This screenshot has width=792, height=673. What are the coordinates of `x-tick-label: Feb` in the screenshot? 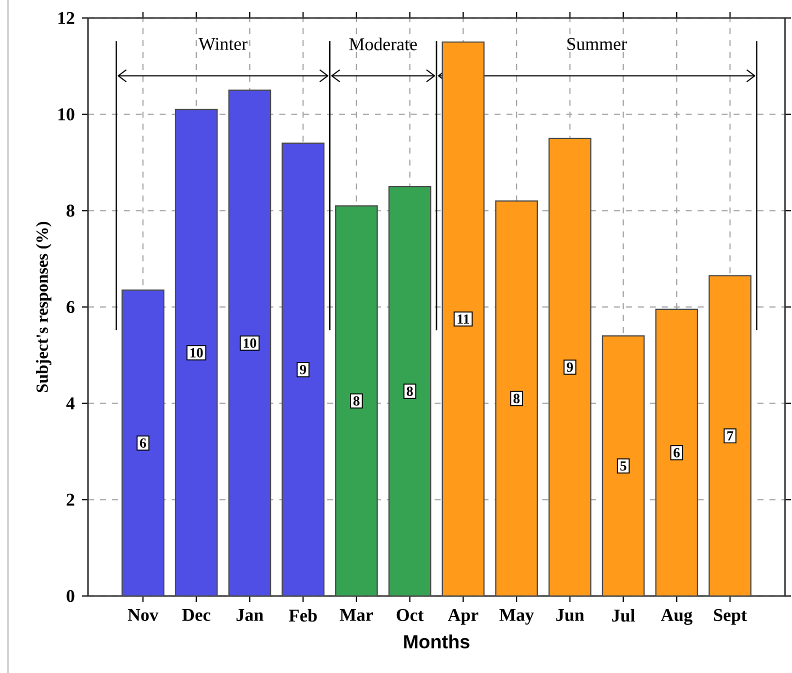 It's located at (302, 615).